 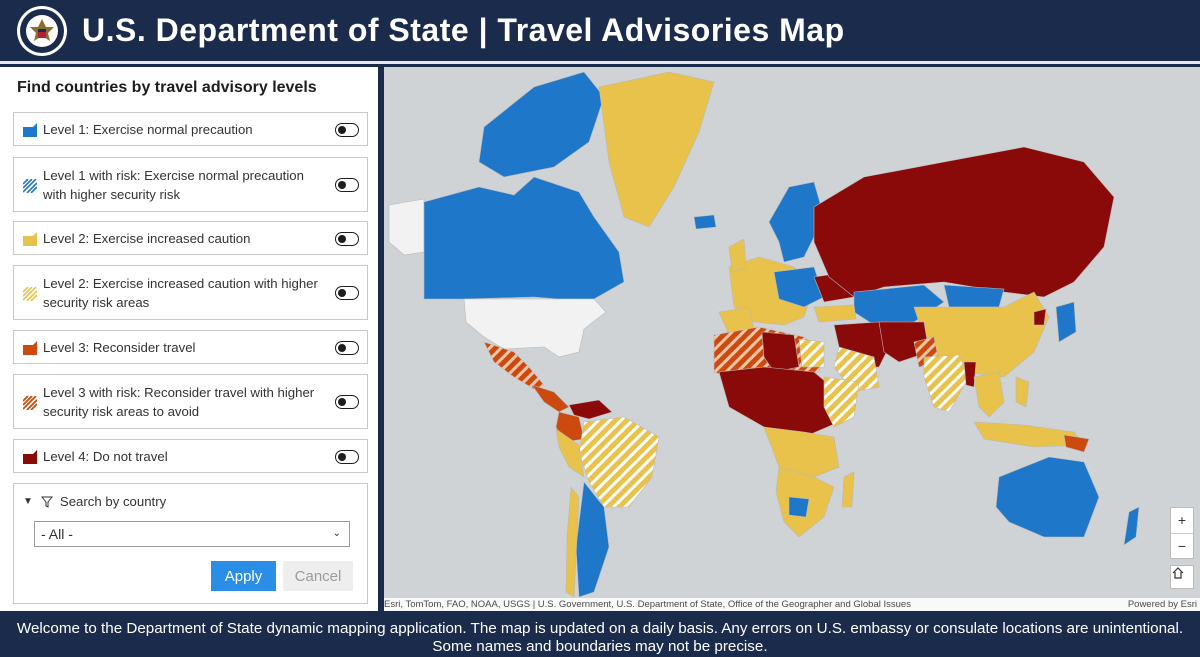 I want to click on home-button, so click(x=1182, y=577).